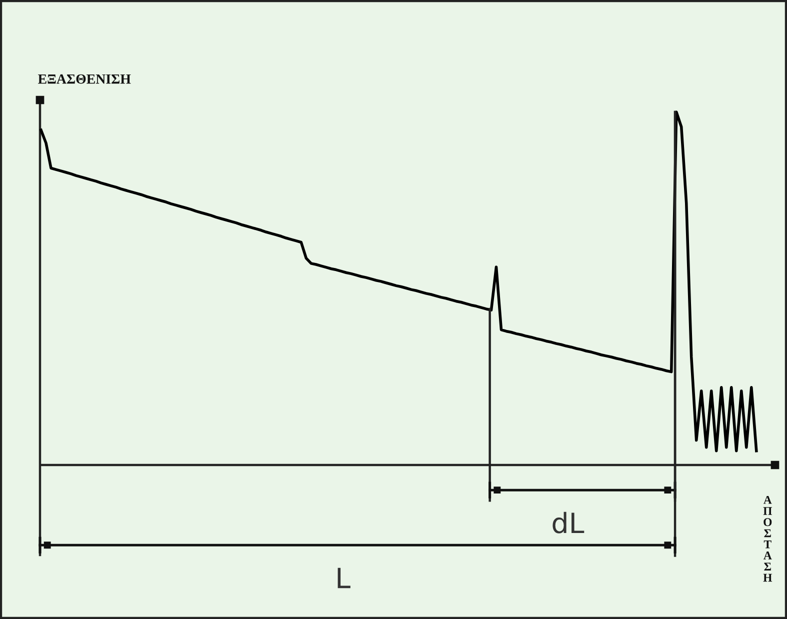  Describe the element at coordinates (344, 578) in the screenshot. I see `text: L` at that location.